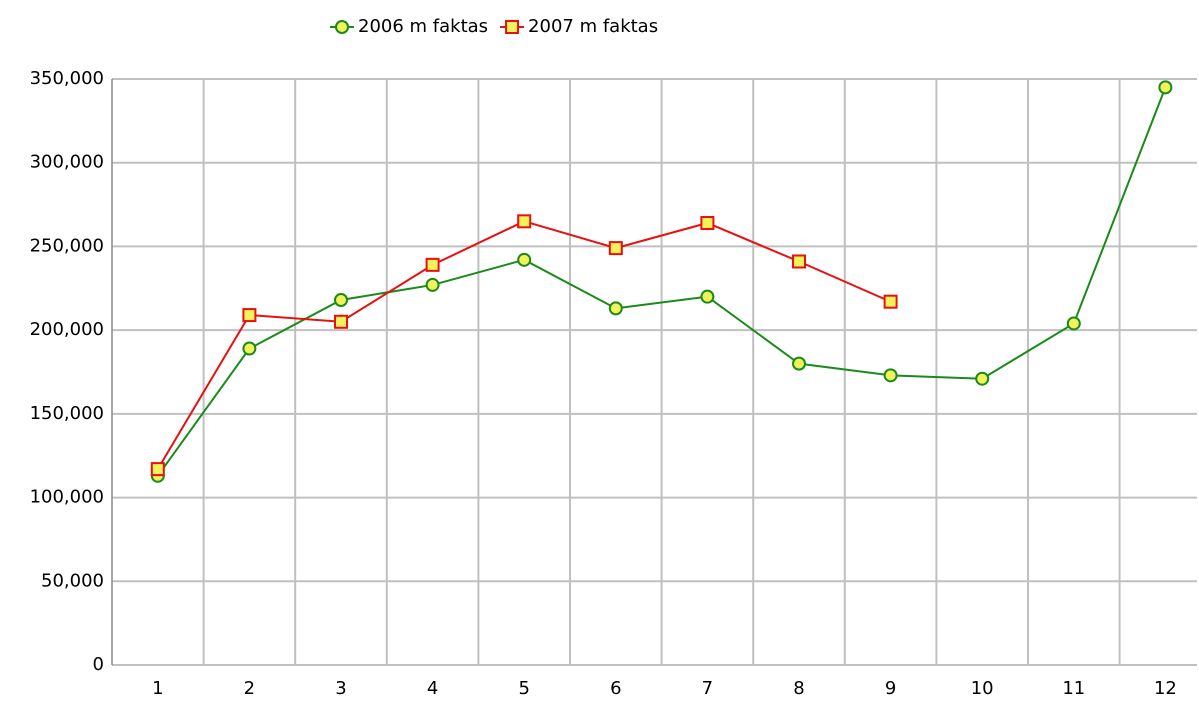 This screenshot has width=1199, height=702. What do you see at coordinates (67, 413) in the screenshot?
I see `y-tick-label: 150,000` at bounding box center [67, 413].